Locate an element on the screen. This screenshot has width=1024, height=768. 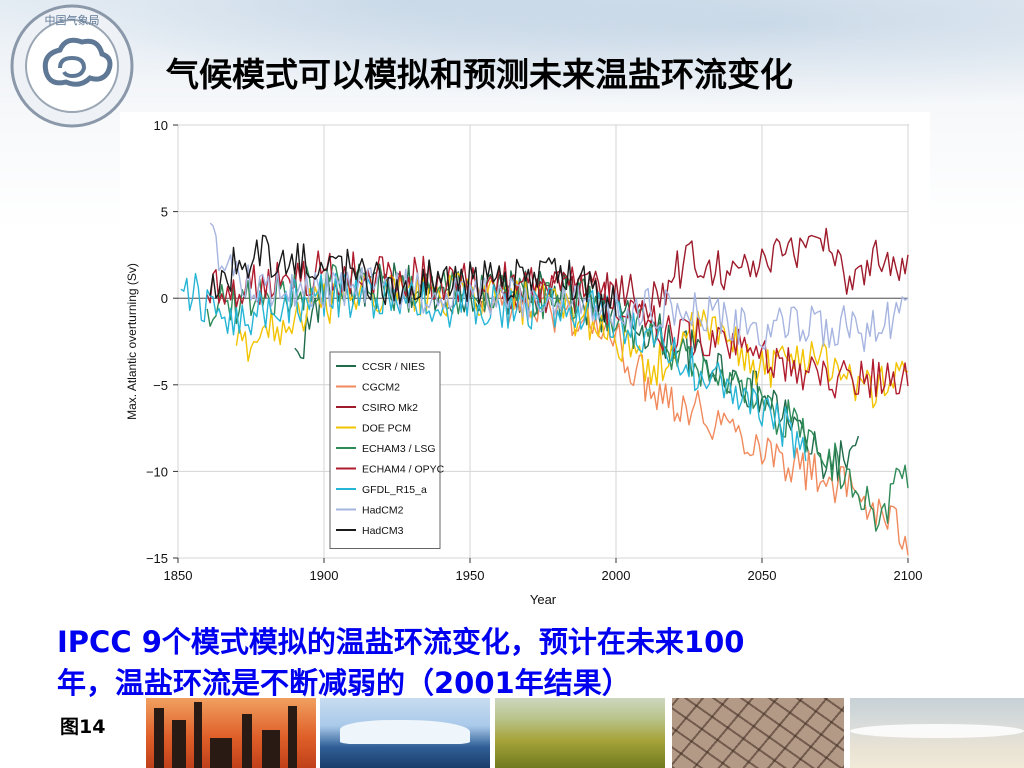
y-tick-label-3: 0 is located at coordinates (164, 298).